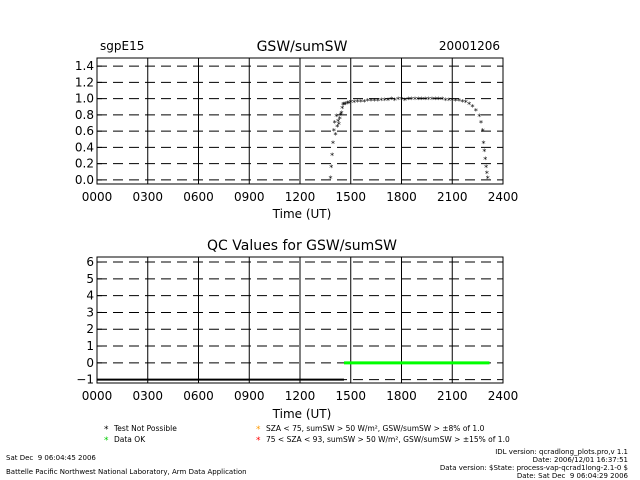 This screenshot has height=480, width=640. I want to click on y-tick-label: 3, so click(90, 312).